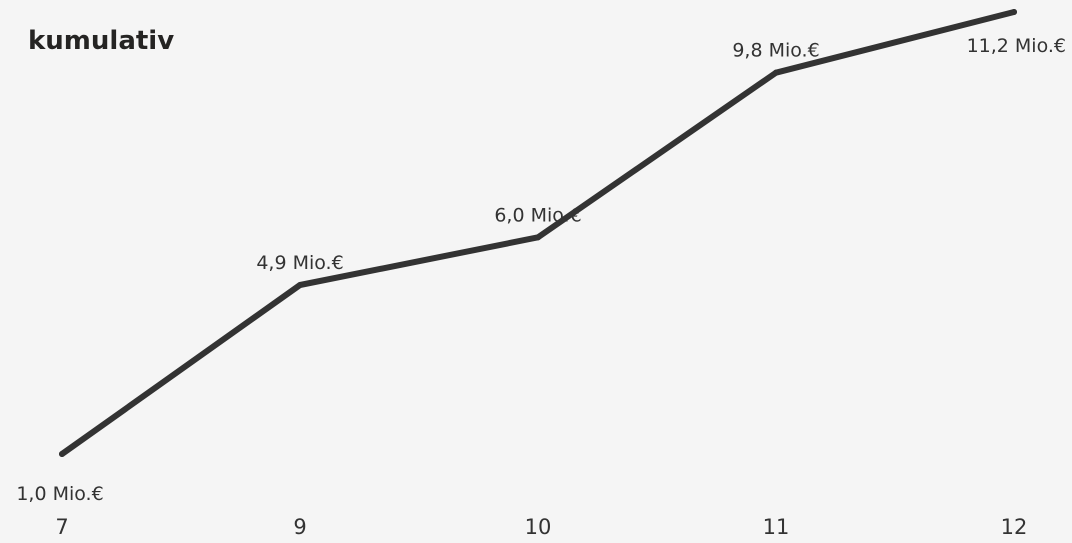 Image resolution: width=1072 pixels, height=543 pixels. I want to click on chart-title: kumulativ, so click(101, 41).